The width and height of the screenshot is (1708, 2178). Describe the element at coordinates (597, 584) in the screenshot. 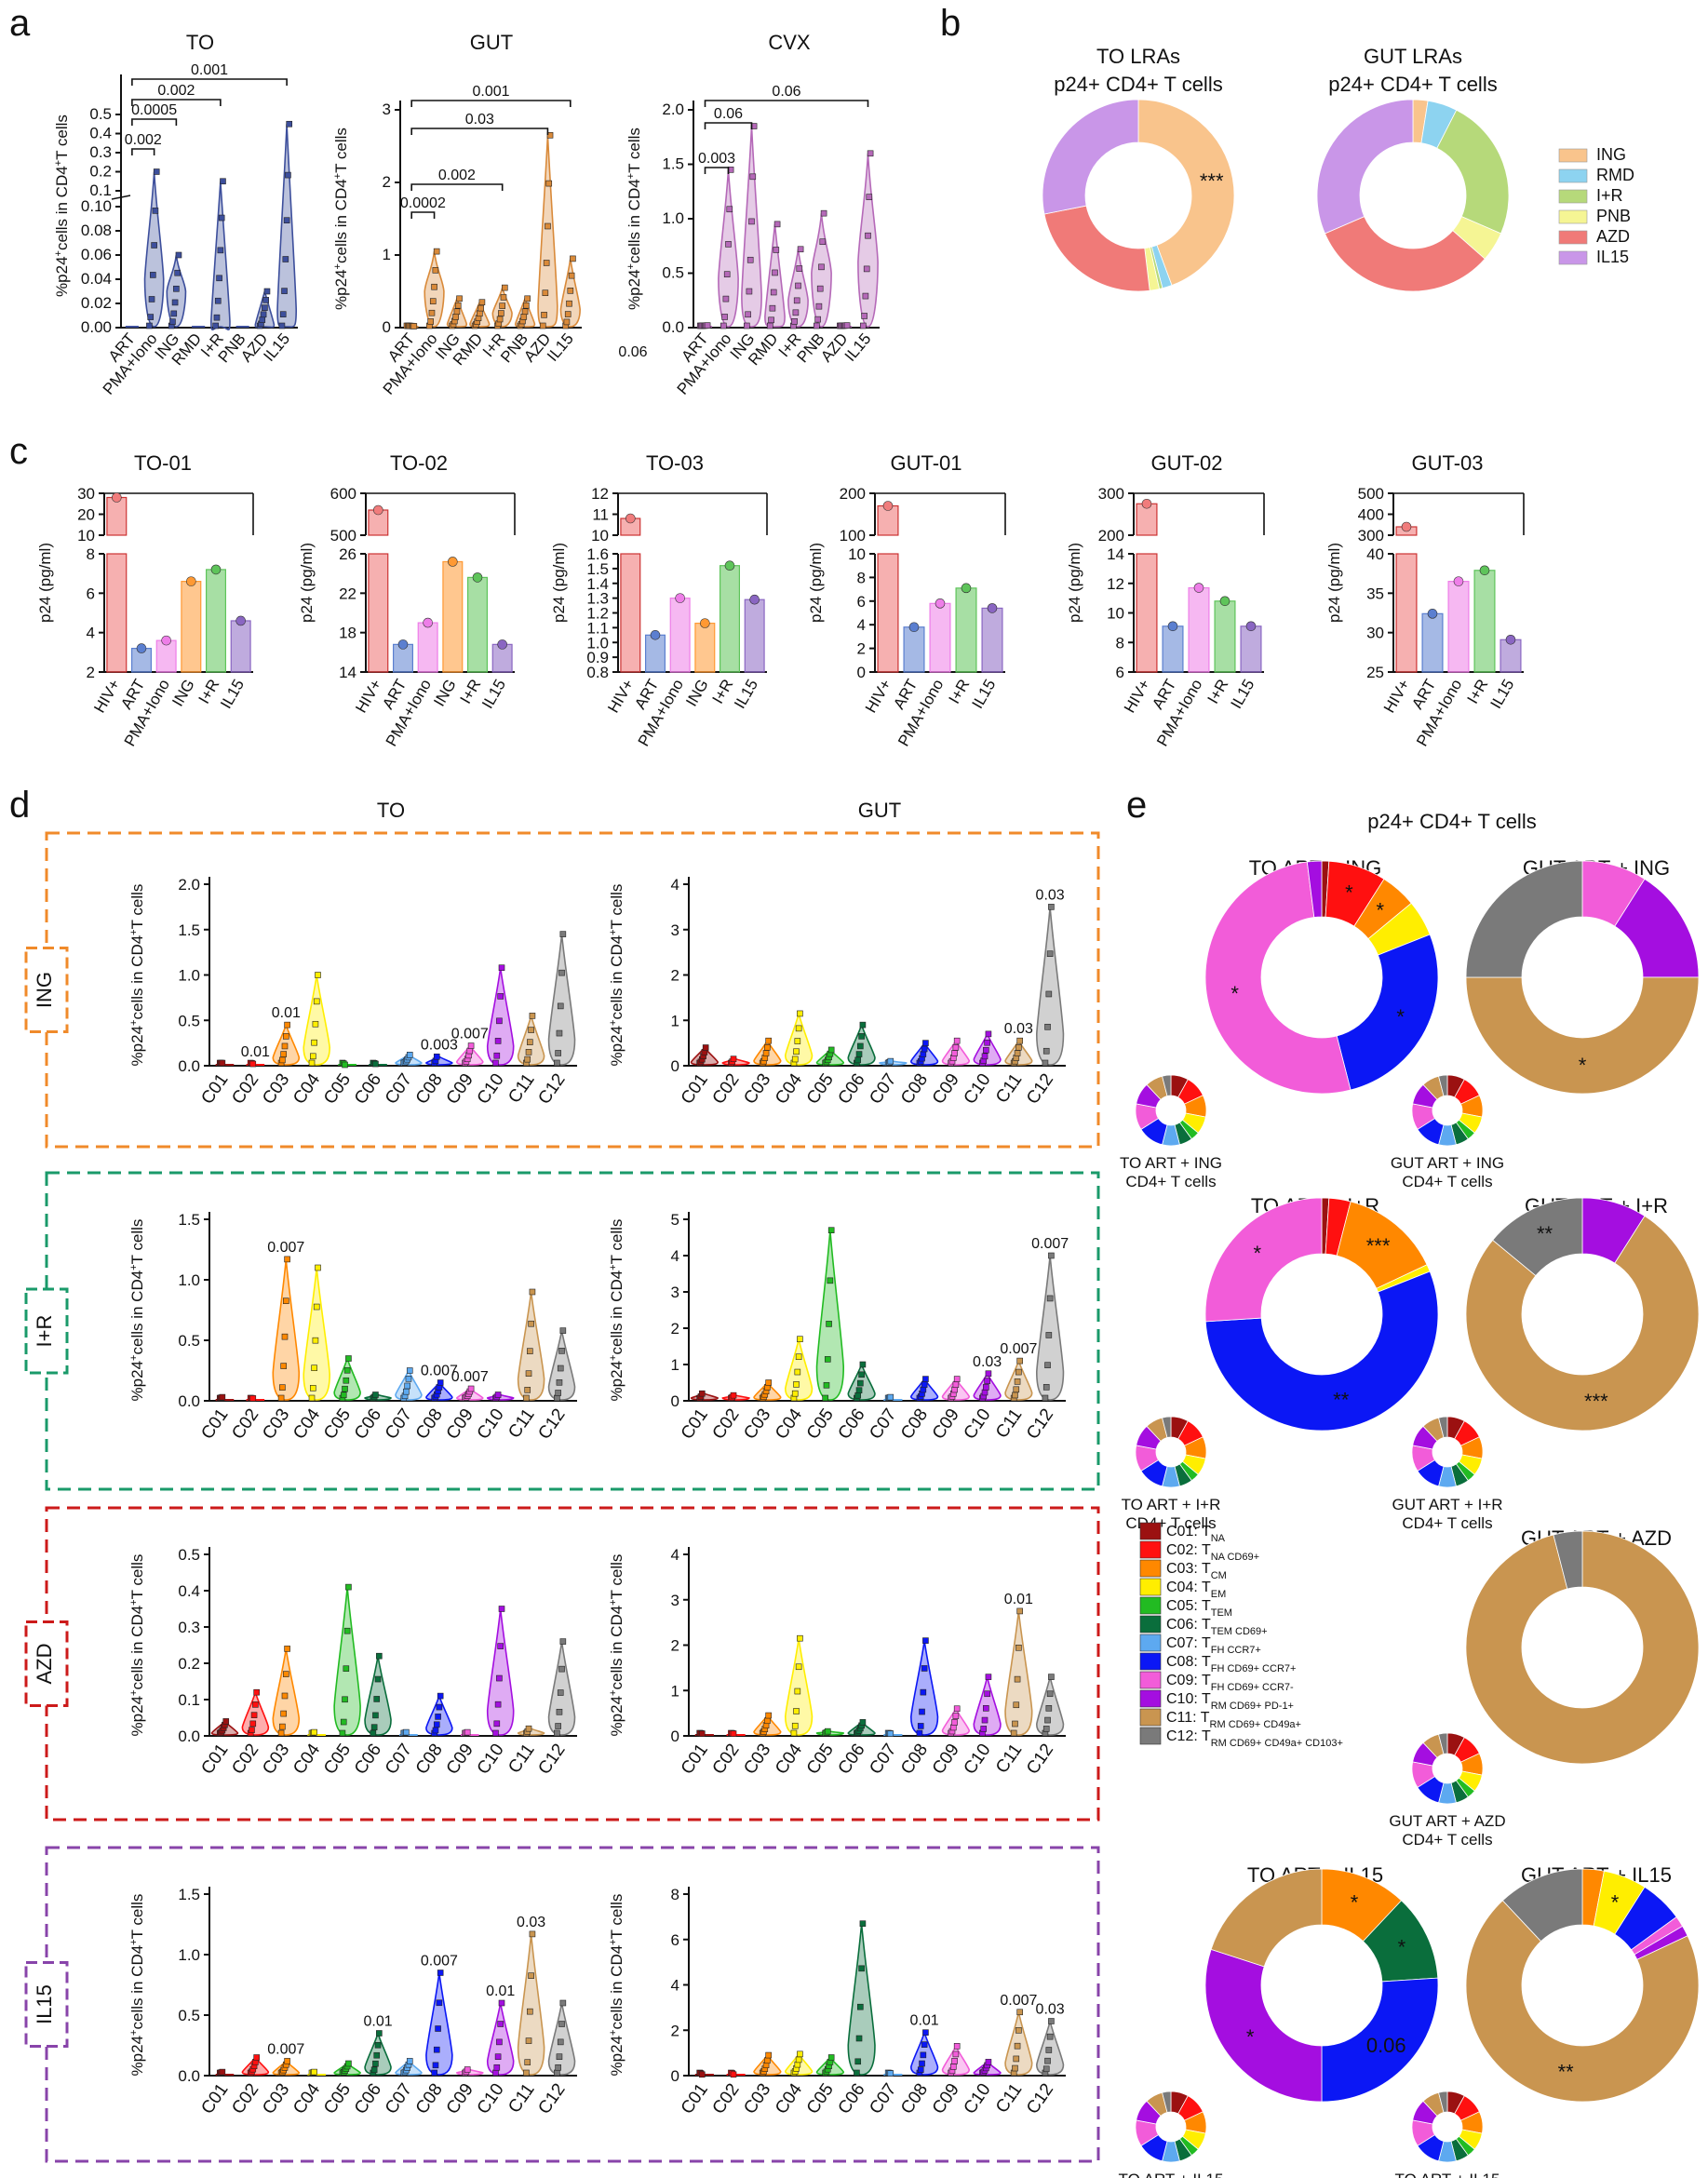

I see `y-tick-label: 1.4` at that location.